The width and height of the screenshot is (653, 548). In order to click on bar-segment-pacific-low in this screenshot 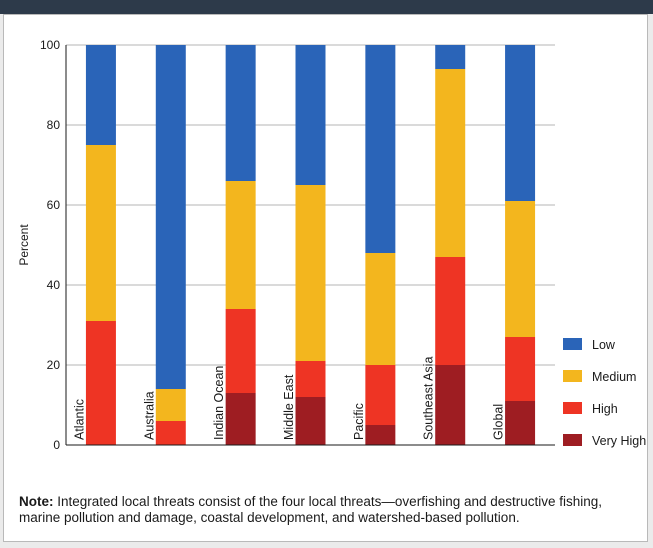, I will do `click(380, 149)`.